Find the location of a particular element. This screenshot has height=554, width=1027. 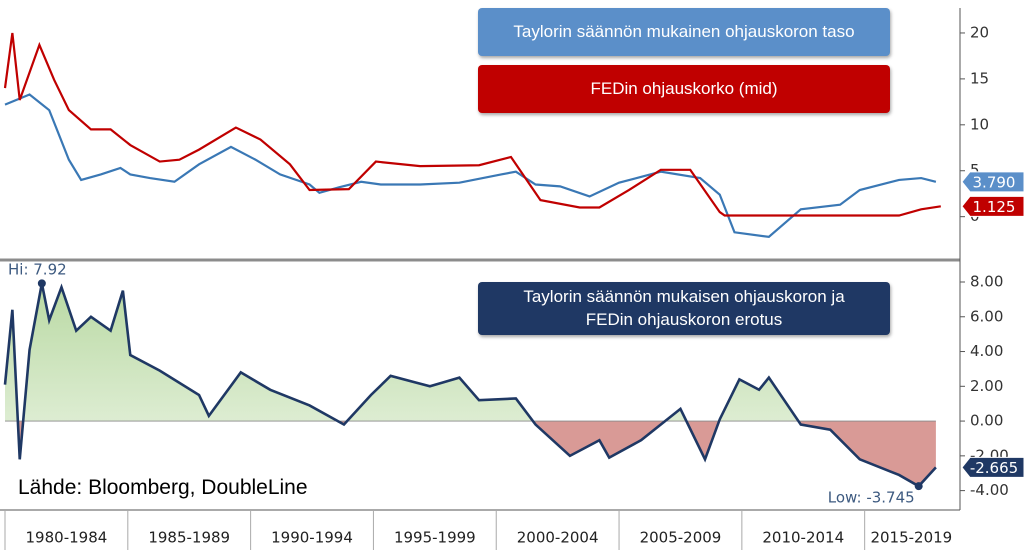

y-tick-label: 2.00 is located at coordinates (986, 386).